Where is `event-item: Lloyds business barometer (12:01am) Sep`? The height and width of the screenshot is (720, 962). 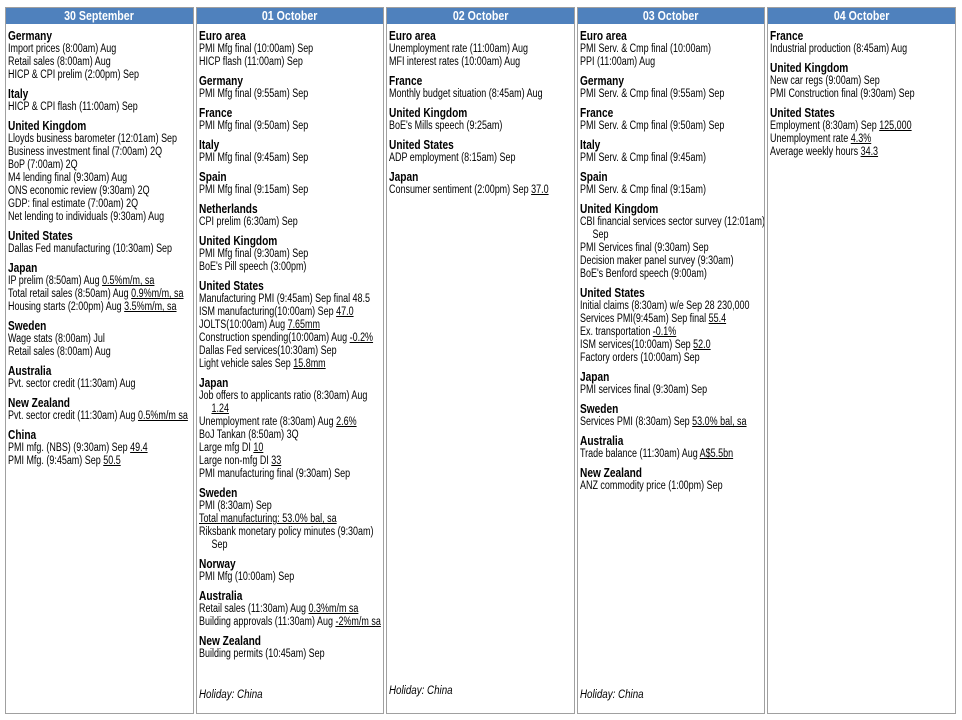 event-item: Lloyds business barometer (12:01am) Sep is located at coordinates (100, 139).